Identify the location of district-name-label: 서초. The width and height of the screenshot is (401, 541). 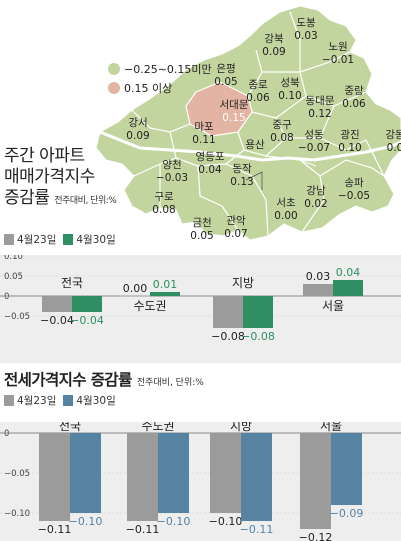
(286, 203).